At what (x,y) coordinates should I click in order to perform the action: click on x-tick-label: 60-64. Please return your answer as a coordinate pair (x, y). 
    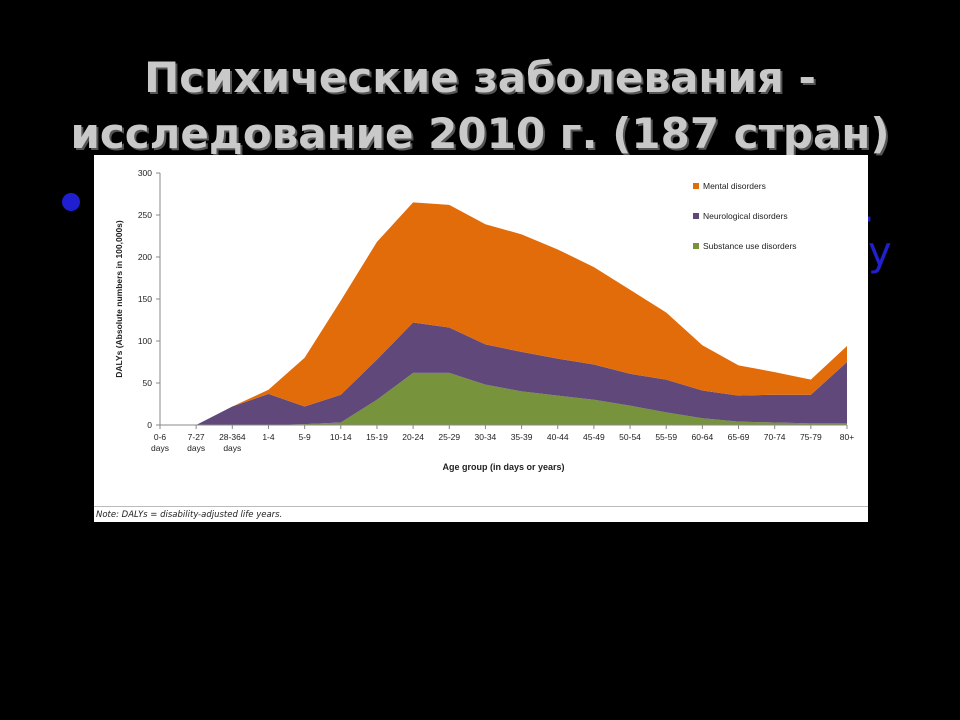
    Looking at the image, I should click on (702, 437).